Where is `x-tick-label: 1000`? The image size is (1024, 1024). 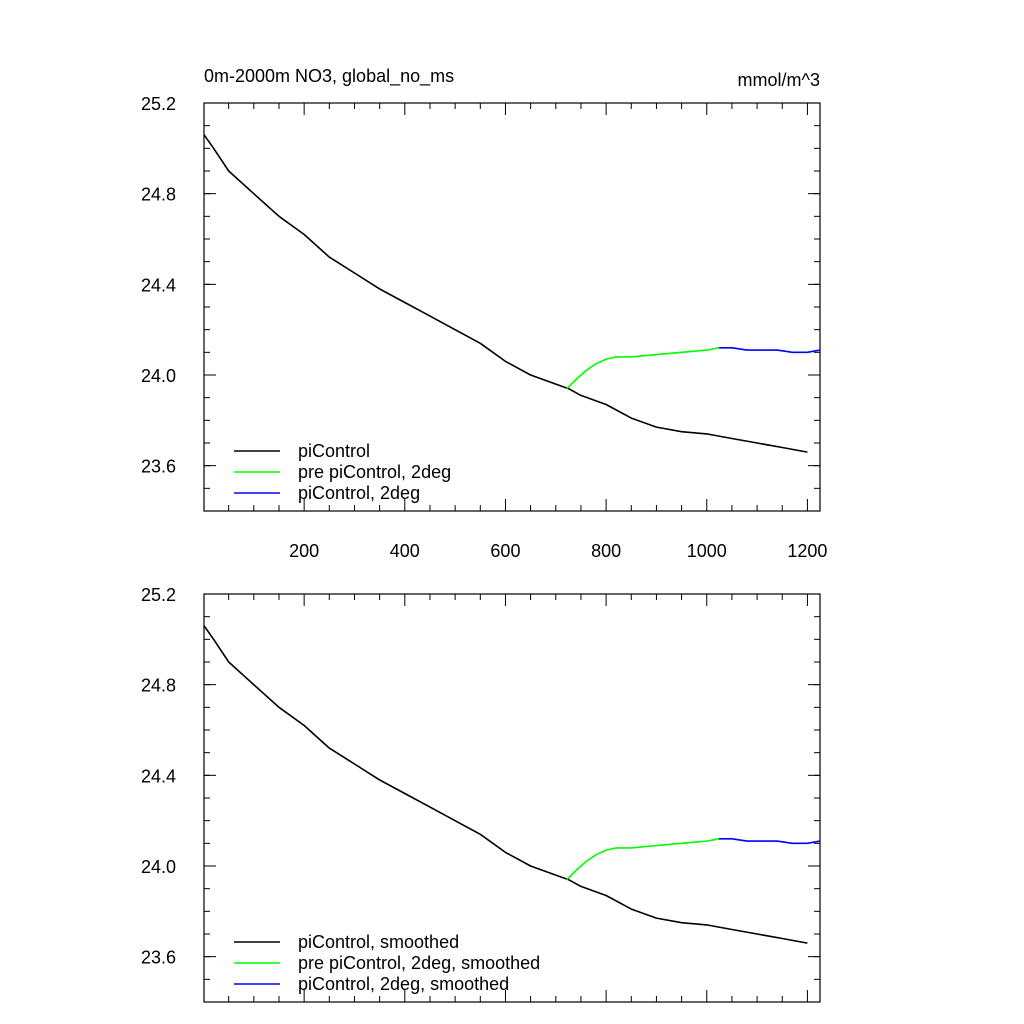
x-tick-label: 1000 is located at coordinates (707, 551).